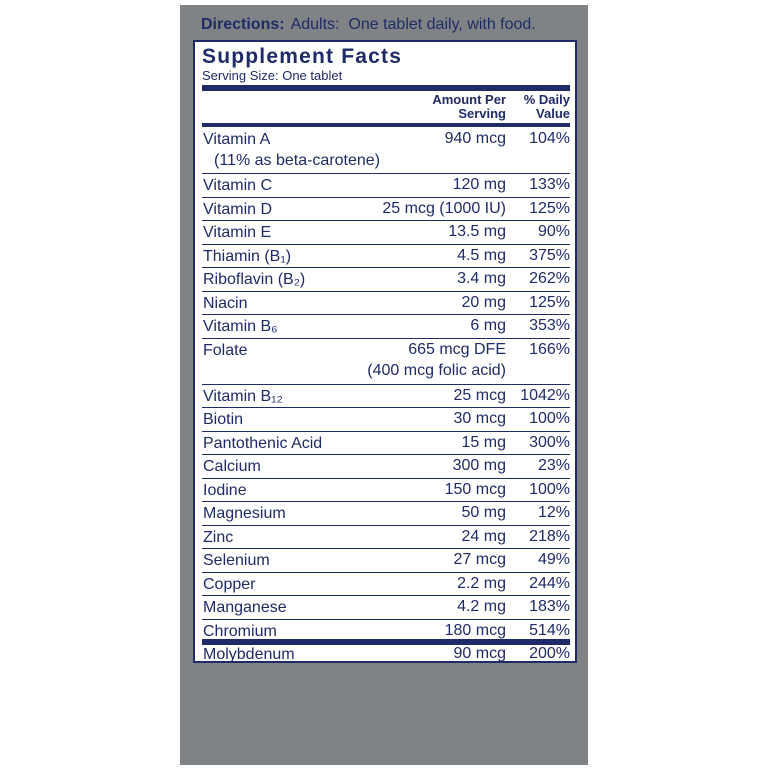 The width and height of the screenshot is (768, 768). Describe the element at coordinates (483, 302) in the screenshot. I see `amount: 20 mg` at that location.